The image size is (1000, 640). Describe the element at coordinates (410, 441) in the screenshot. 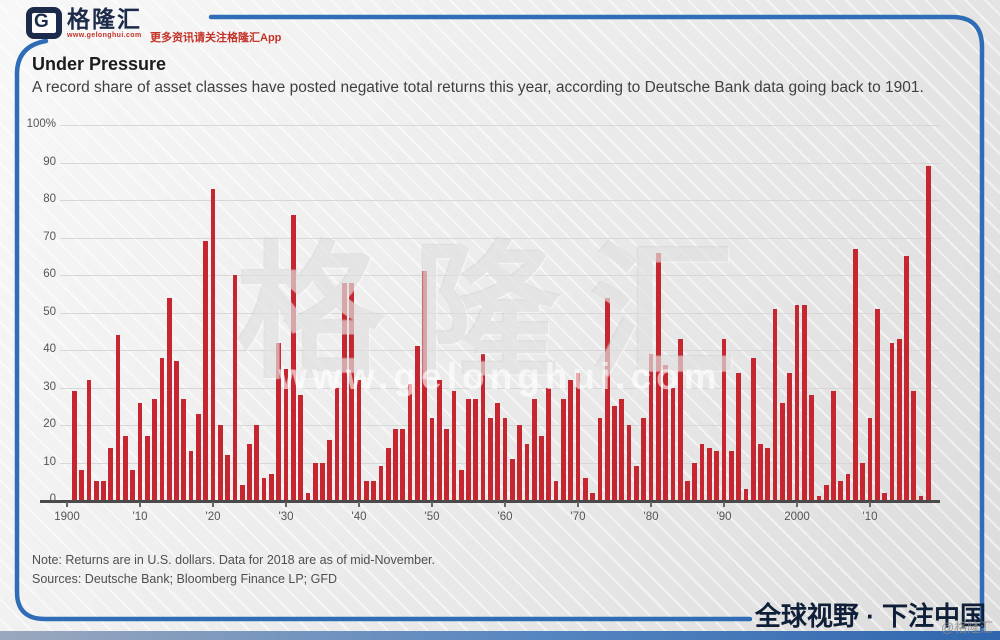

I see `bar-1947` at that location.